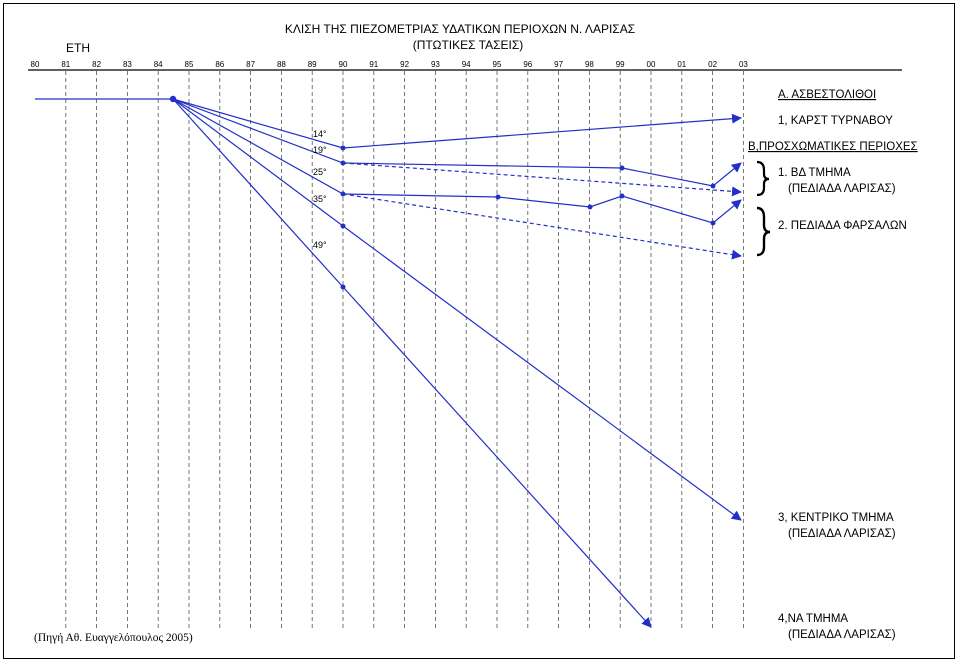 This screenshot has height=664, width=960. I want to click on legend-item-b1: 1. ΒΔ ΤΜΗΜΑ, so click(814, 173).